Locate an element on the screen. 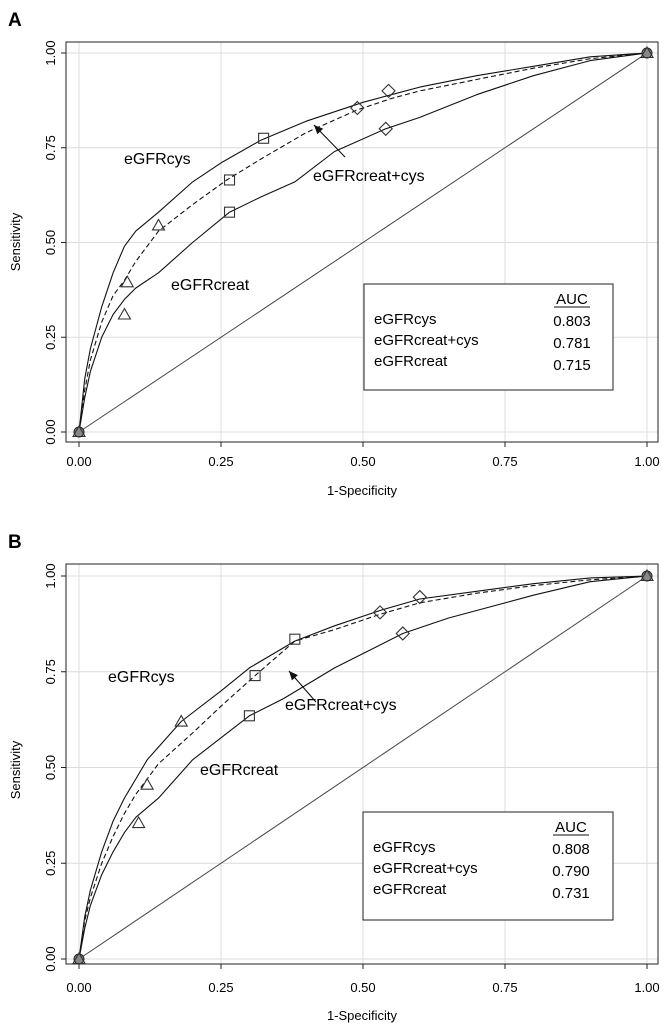  legend-auc-value: 0.803 is located at coordinates (572, 321).